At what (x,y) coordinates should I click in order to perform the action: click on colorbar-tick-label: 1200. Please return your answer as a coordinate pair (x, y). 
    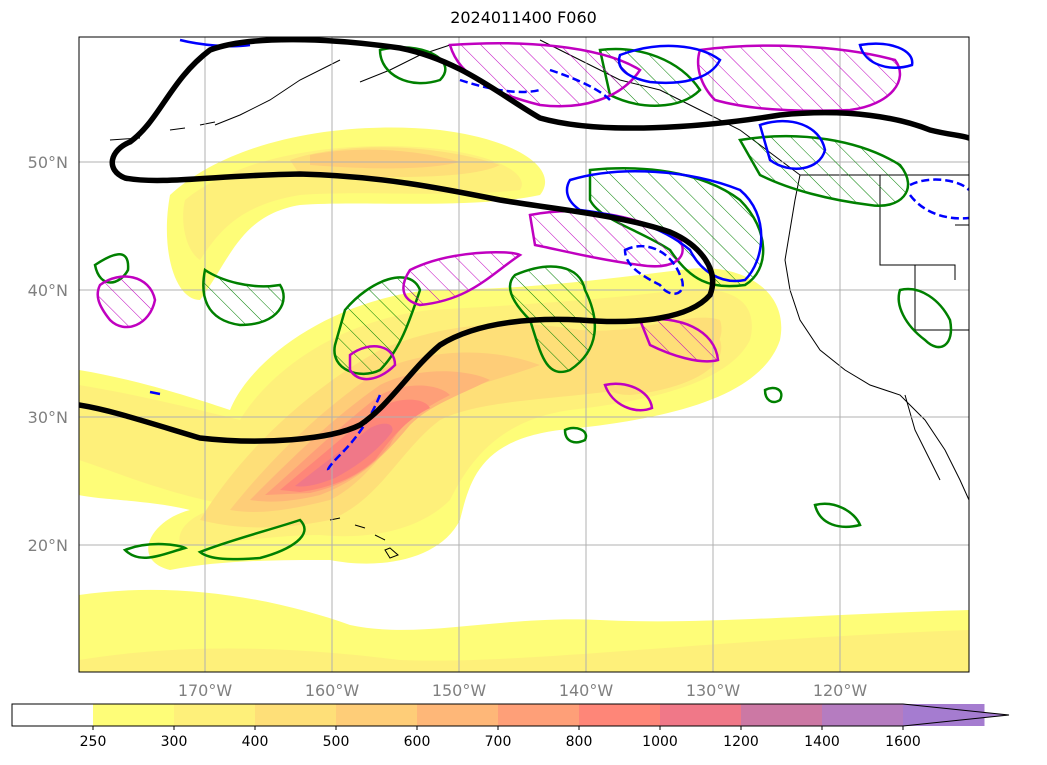
    Looking at the image, I should click on (741, 742).